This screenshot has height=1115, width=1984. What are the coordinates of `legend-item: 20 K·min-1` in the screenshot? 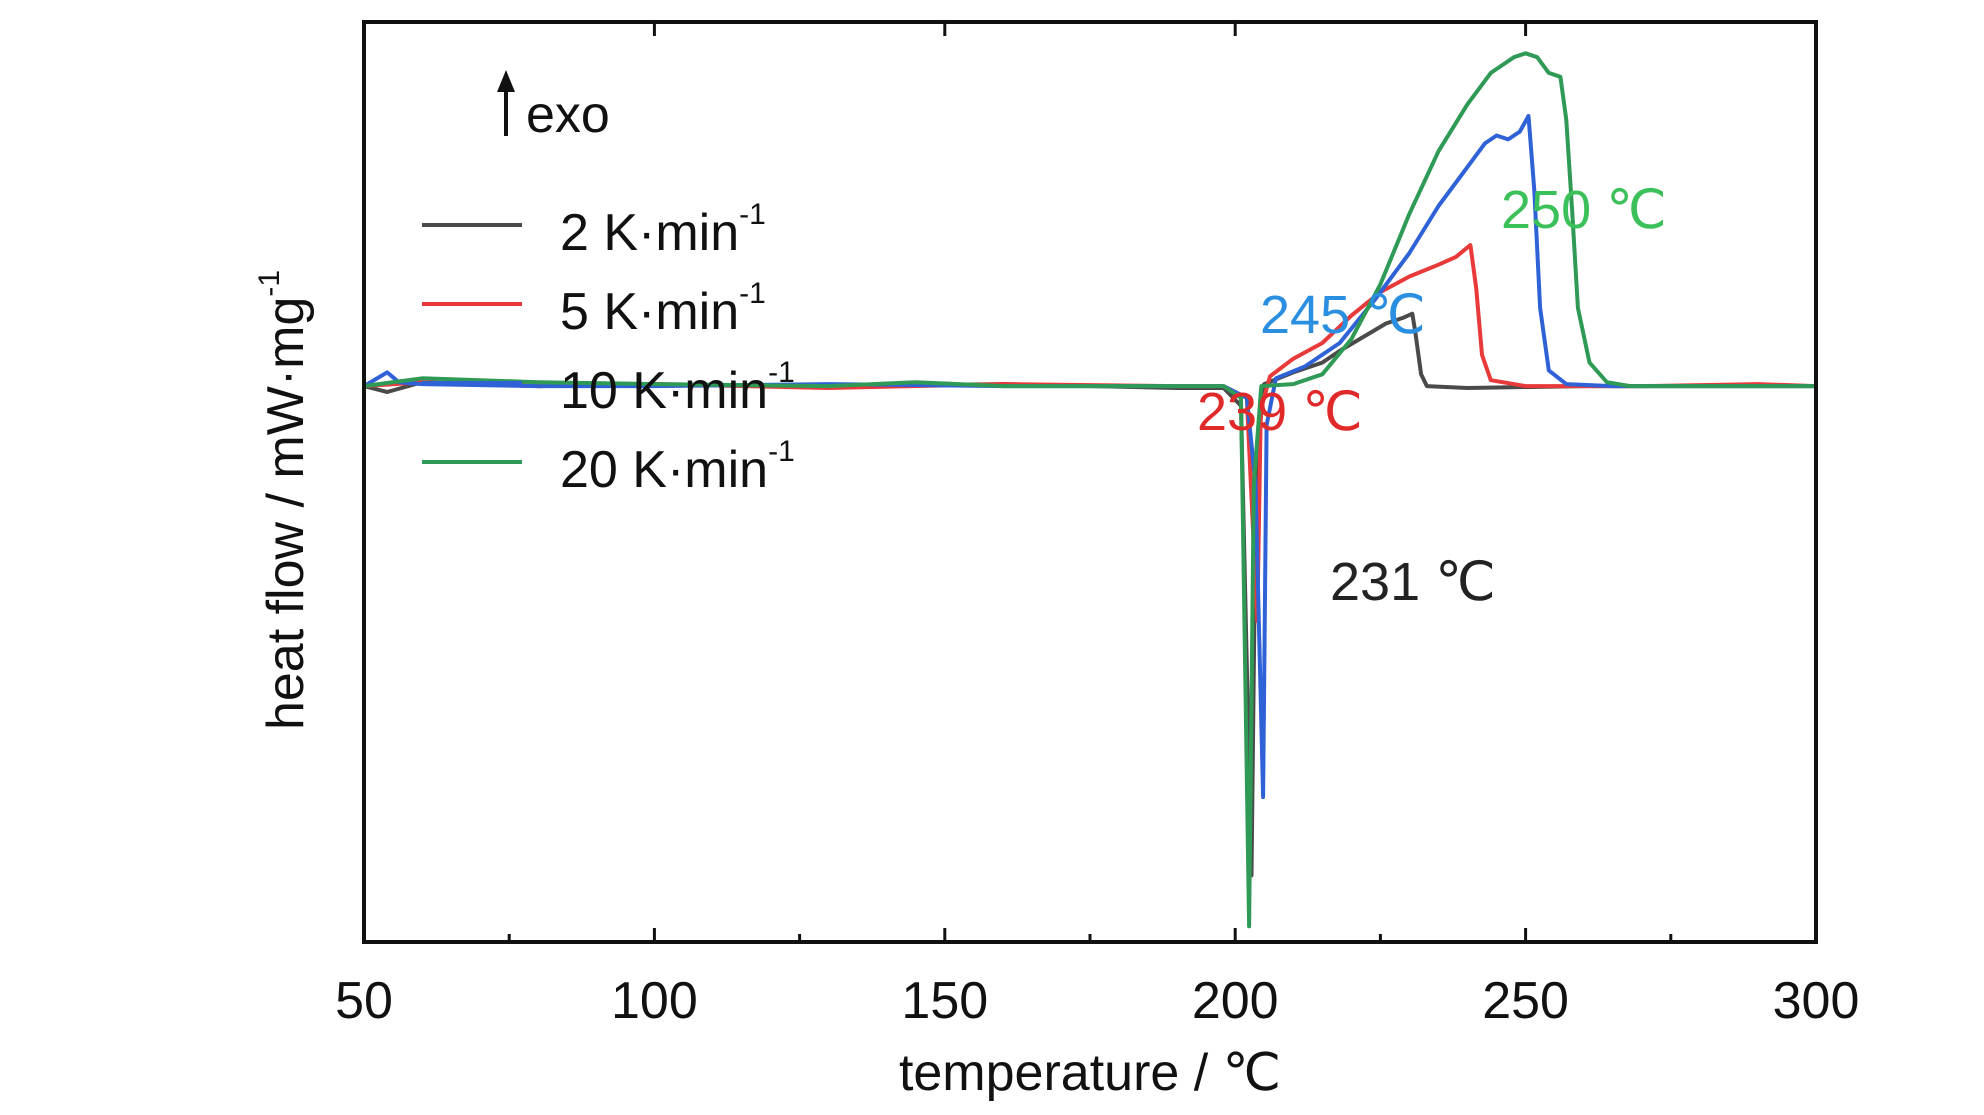 It's located at (608, 467).